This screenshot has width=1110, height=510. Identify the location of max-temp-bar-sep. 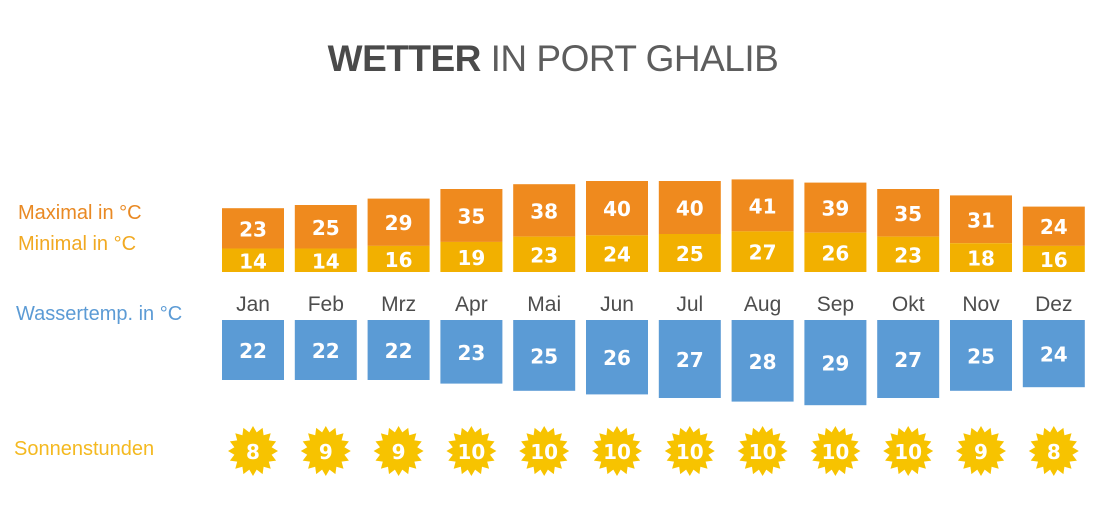
(835, 207).